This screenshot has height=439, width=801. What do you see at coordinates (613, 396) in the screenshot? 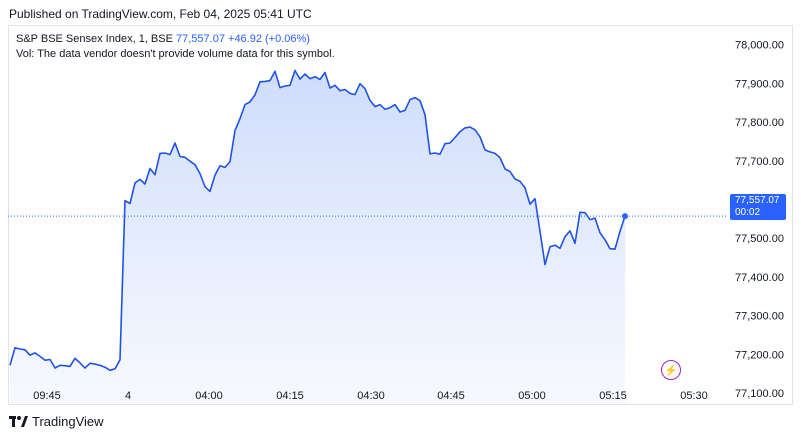
I see `x-tick-label: 05:15` at bounding box center [613, 396].